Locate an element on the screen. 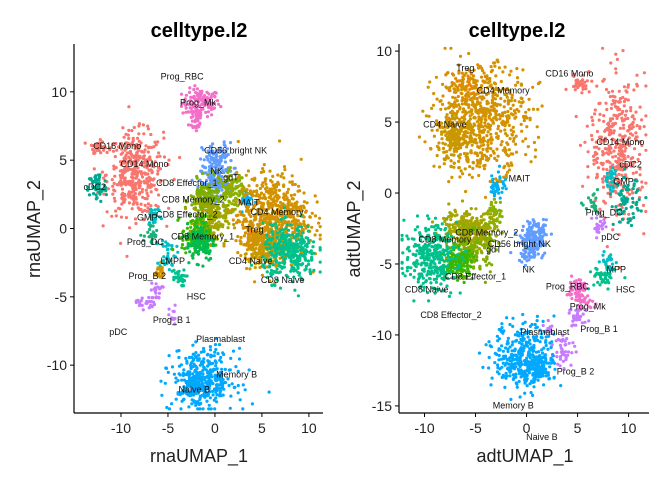 The width and height of the screenshot is (672, 480). point-gdt is located at coordinates (236, 187).